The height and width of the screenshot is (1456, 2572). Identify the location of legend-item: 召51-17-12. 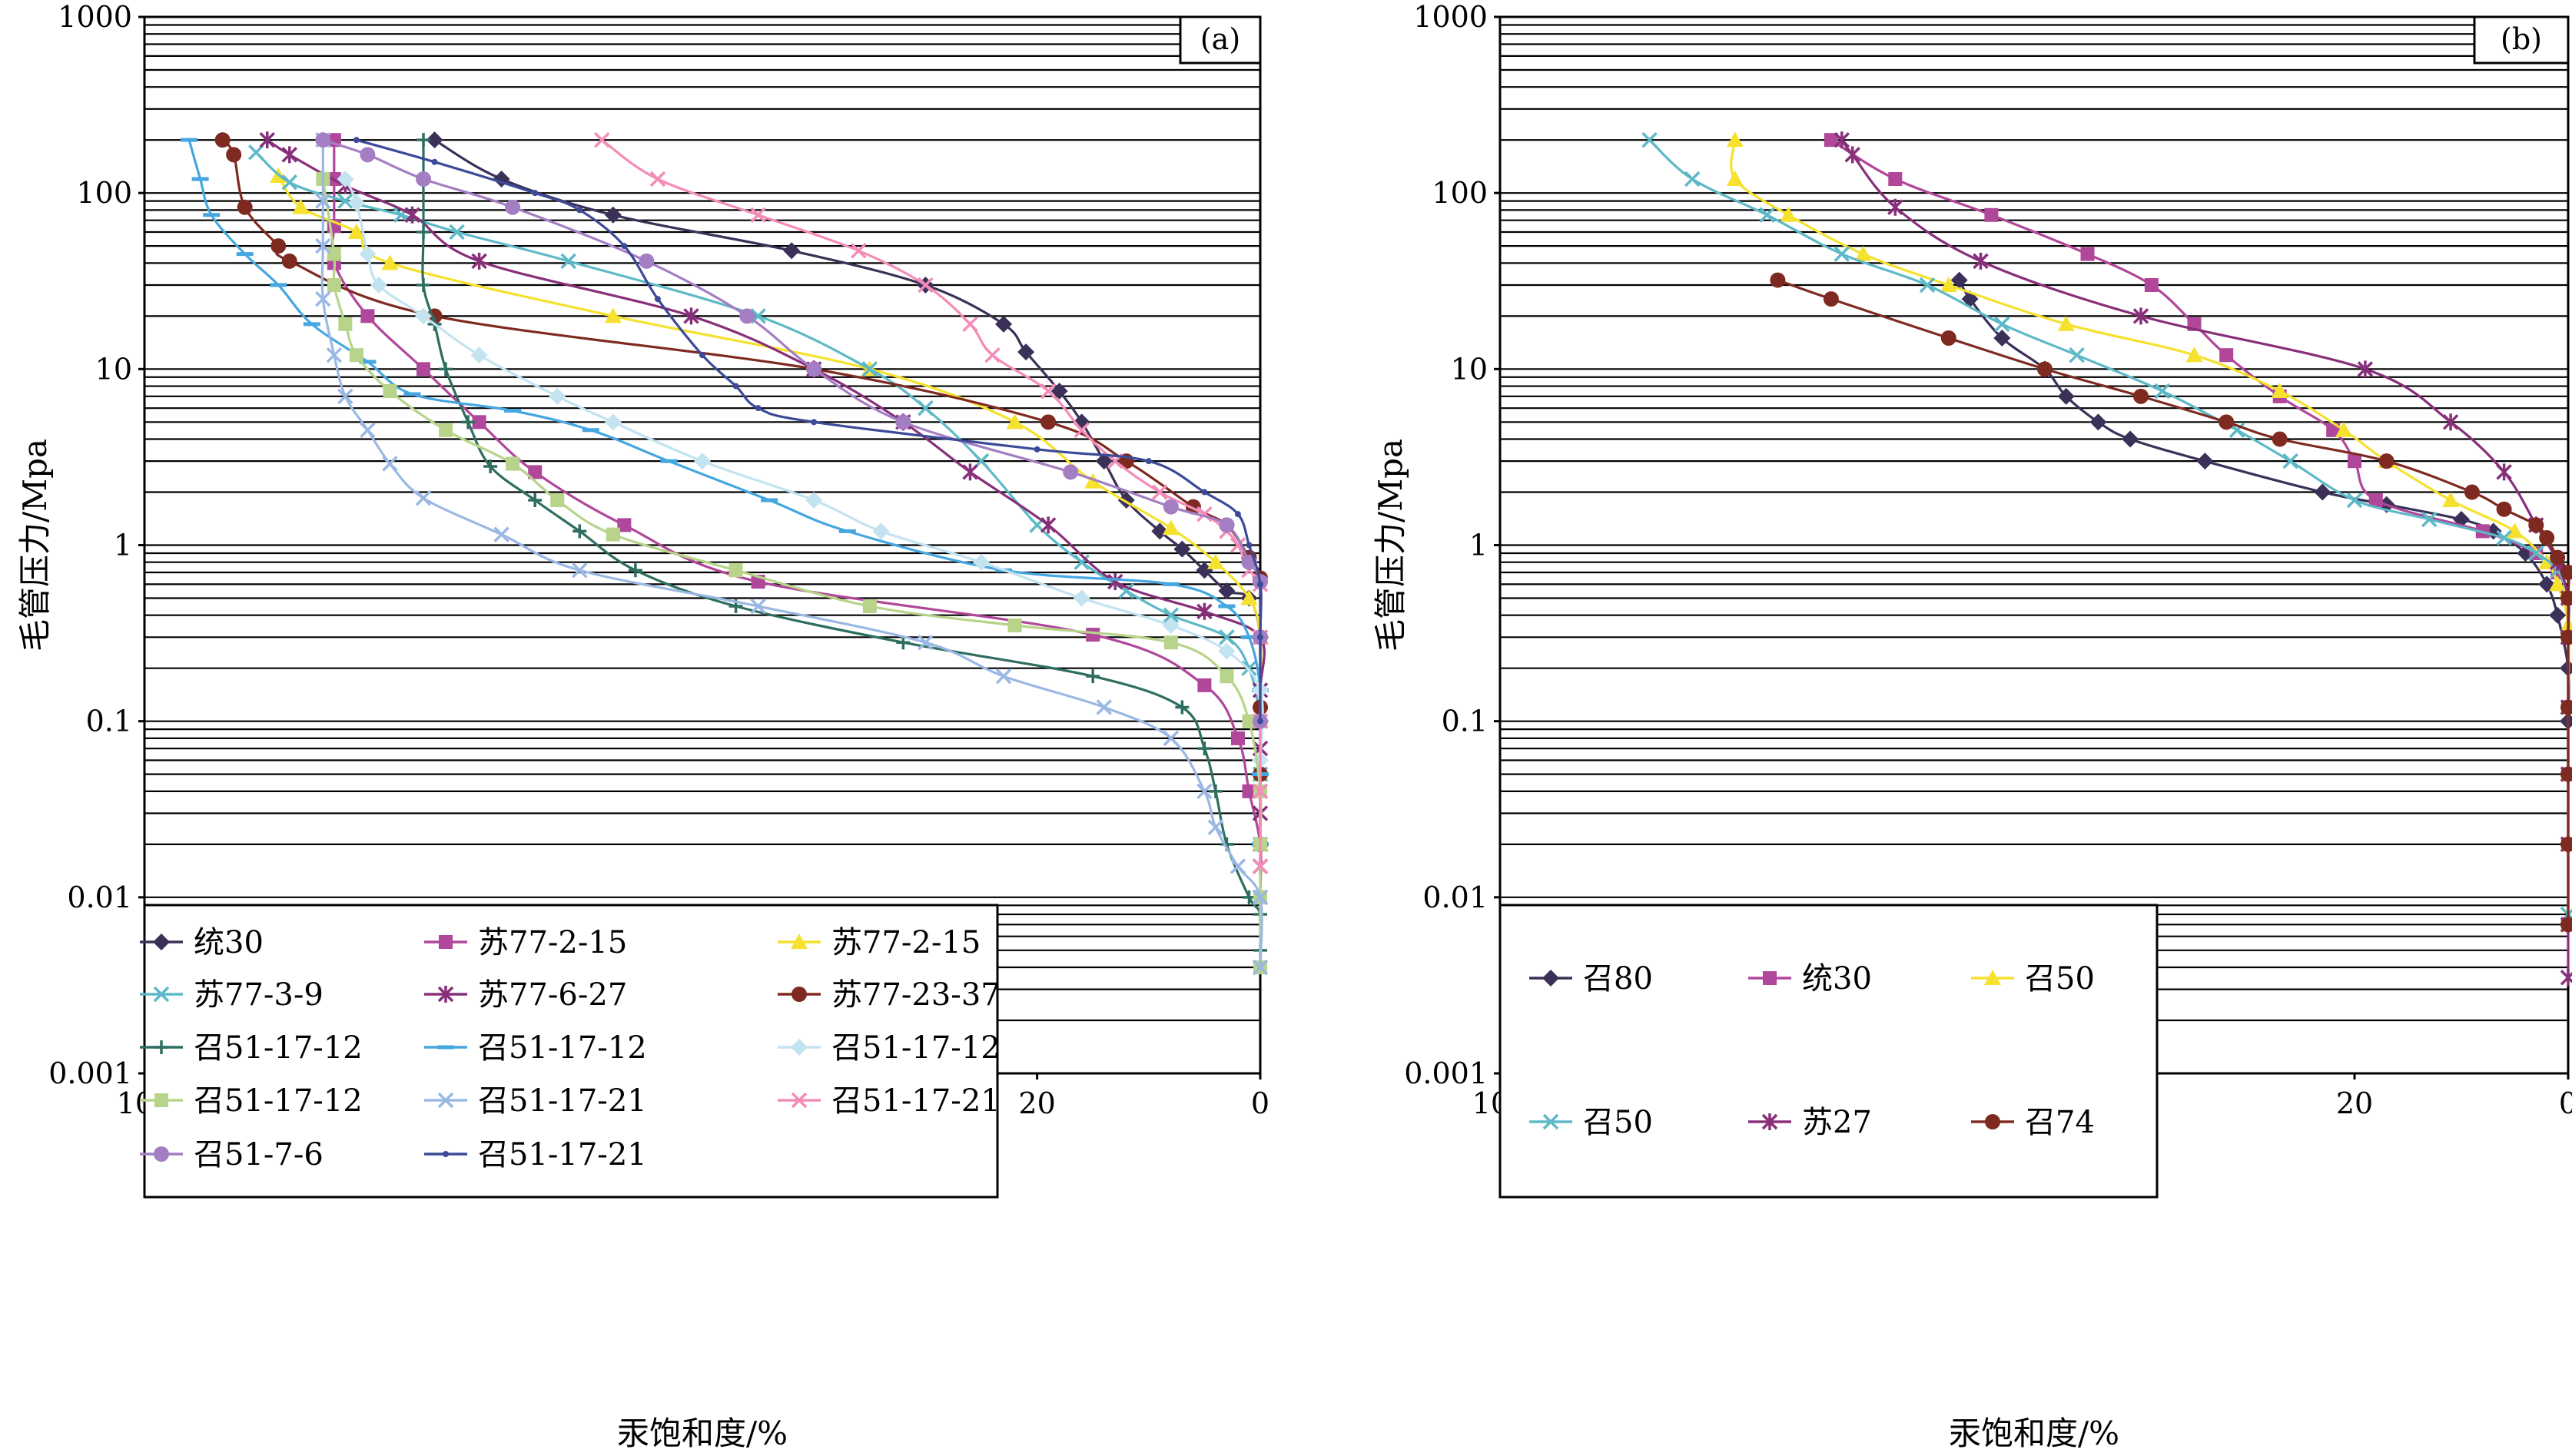
(535, 1048).